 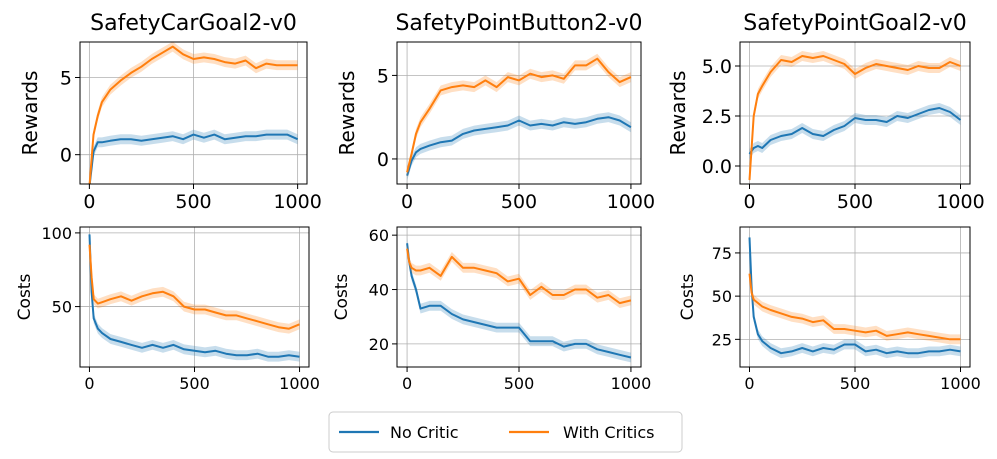 I want to click on y-tick-label: 40, so click(x=379, y=290).